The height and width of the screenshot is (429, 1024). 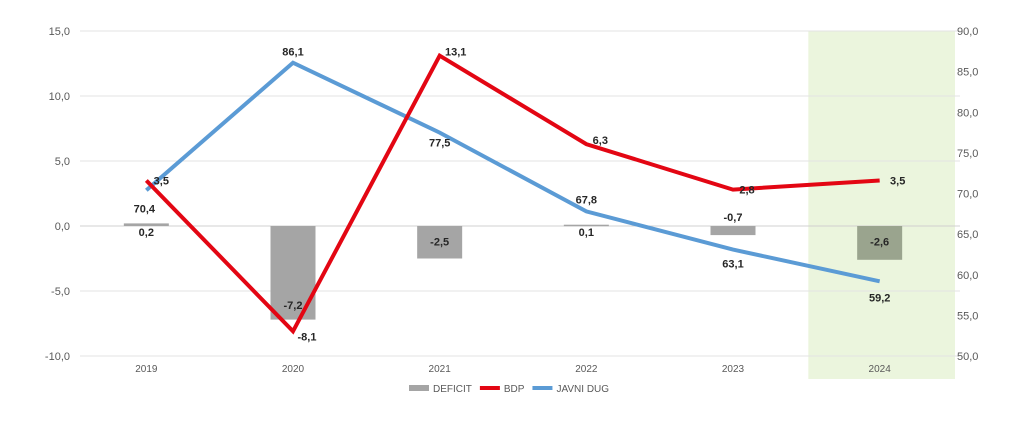 I want to click on deficit-bar-2021, so click(x=440, y=242).